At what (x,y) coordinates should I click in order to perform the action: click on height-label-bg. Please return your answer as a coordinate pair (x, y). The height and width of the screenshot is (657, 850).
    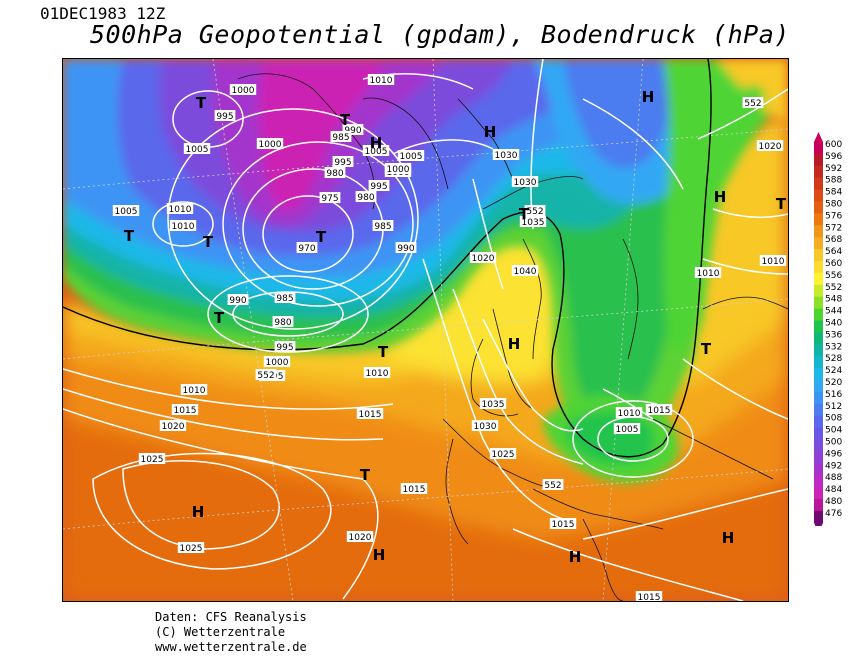
    Looking at the image, I should click on (266, 374).